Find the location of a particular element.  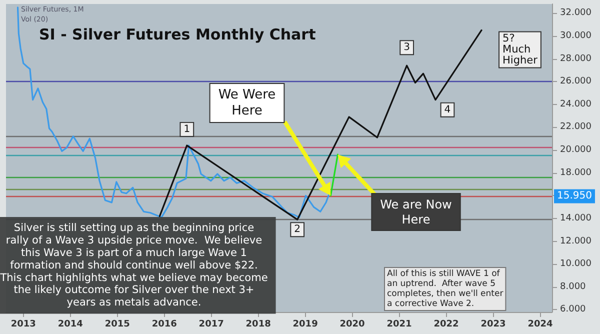

x-tick-label: 2021 is located at coordinates (399, 325).